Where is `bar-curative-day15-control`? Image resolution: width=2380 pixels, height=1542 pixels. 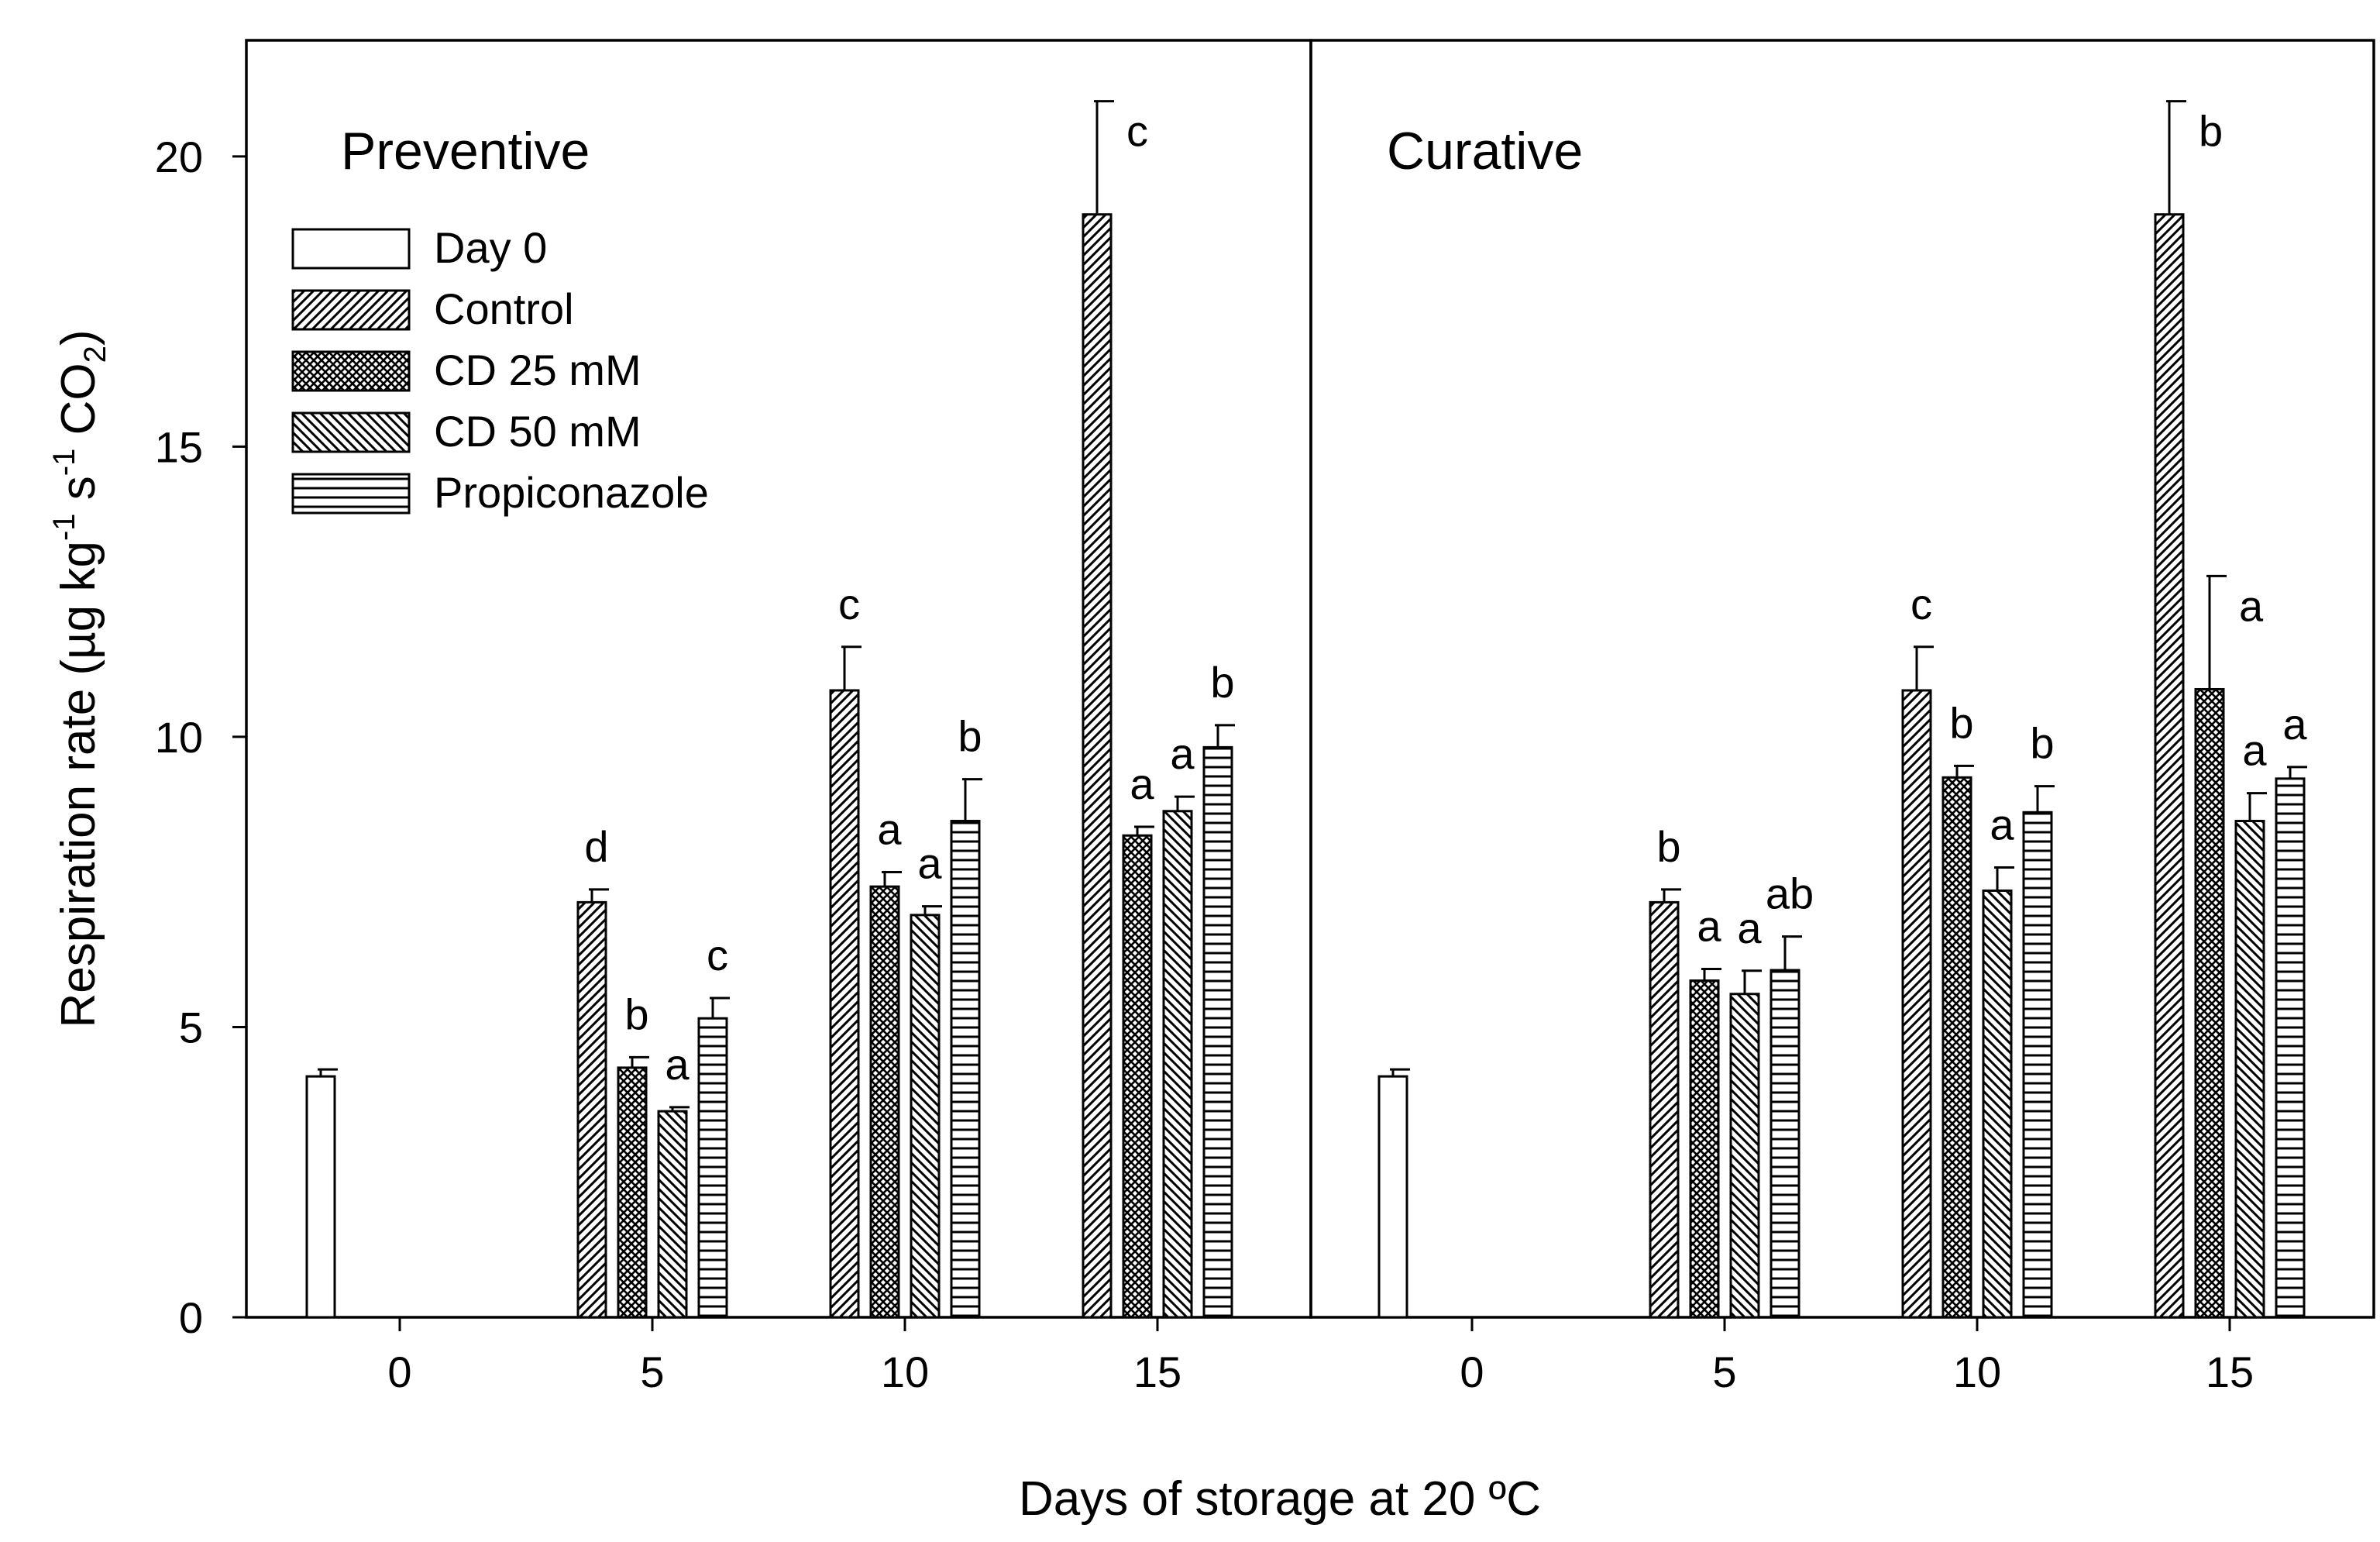
bar-curative-day15-control is located at coordinates (2169, 766).